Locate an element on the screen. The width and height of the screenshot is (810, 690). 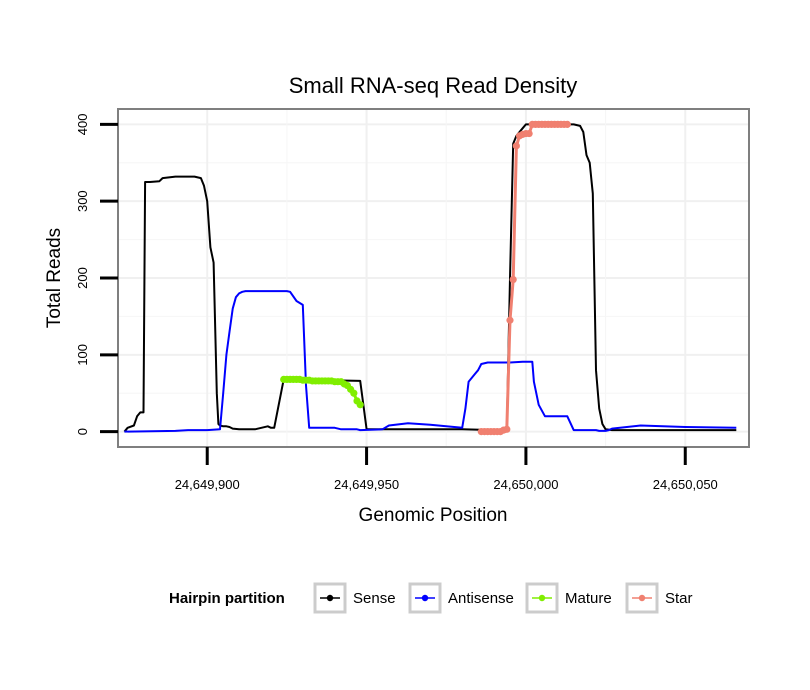
y-tick-label: 100 is located at coordinates (82, 355).